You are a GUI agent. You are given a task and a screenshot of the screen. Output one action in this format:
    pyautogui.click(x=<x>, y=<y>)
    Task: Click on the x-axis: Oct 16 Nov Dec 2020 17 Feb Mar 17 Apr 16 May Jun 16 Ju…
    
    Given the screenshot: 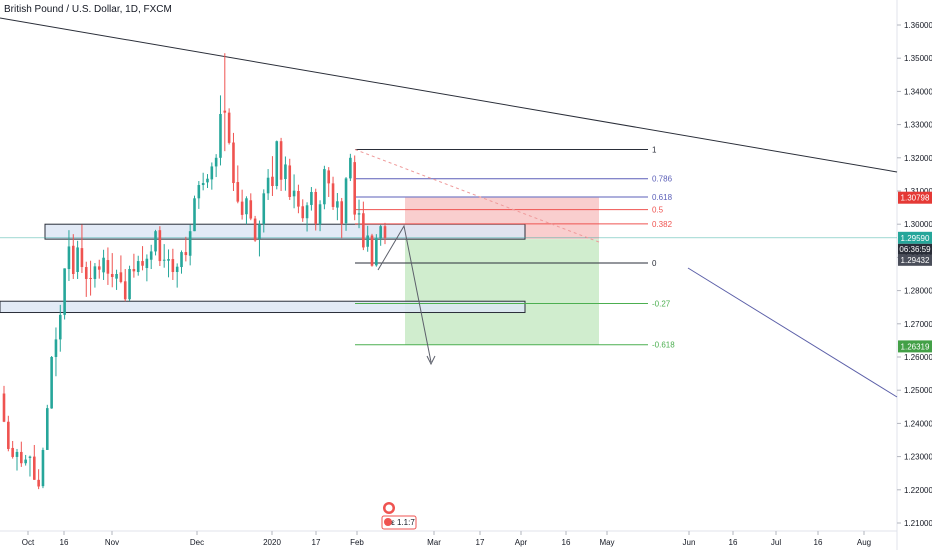 What is the action you would take?
    pyautogui.click(x=446, y=539)
    